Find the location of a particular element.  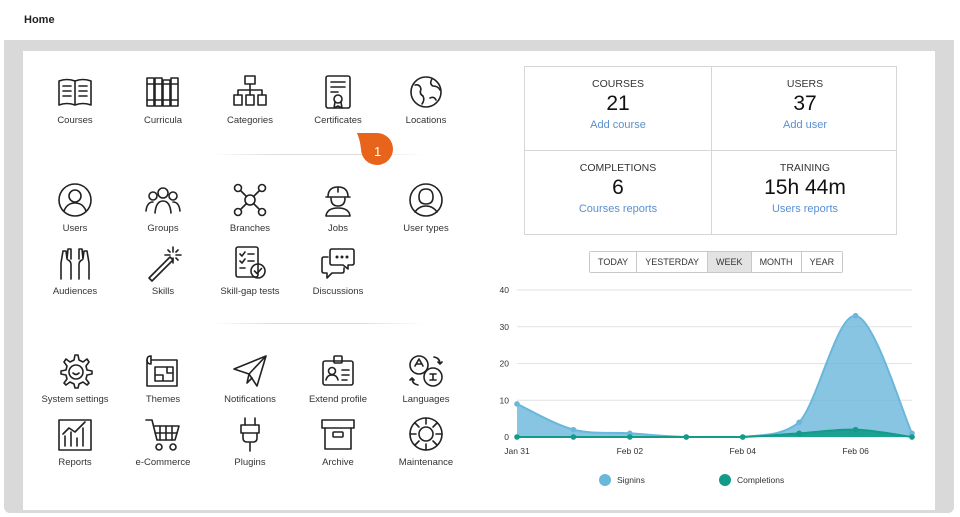

tile-courses: Courses is located at coordinates (75, 99).